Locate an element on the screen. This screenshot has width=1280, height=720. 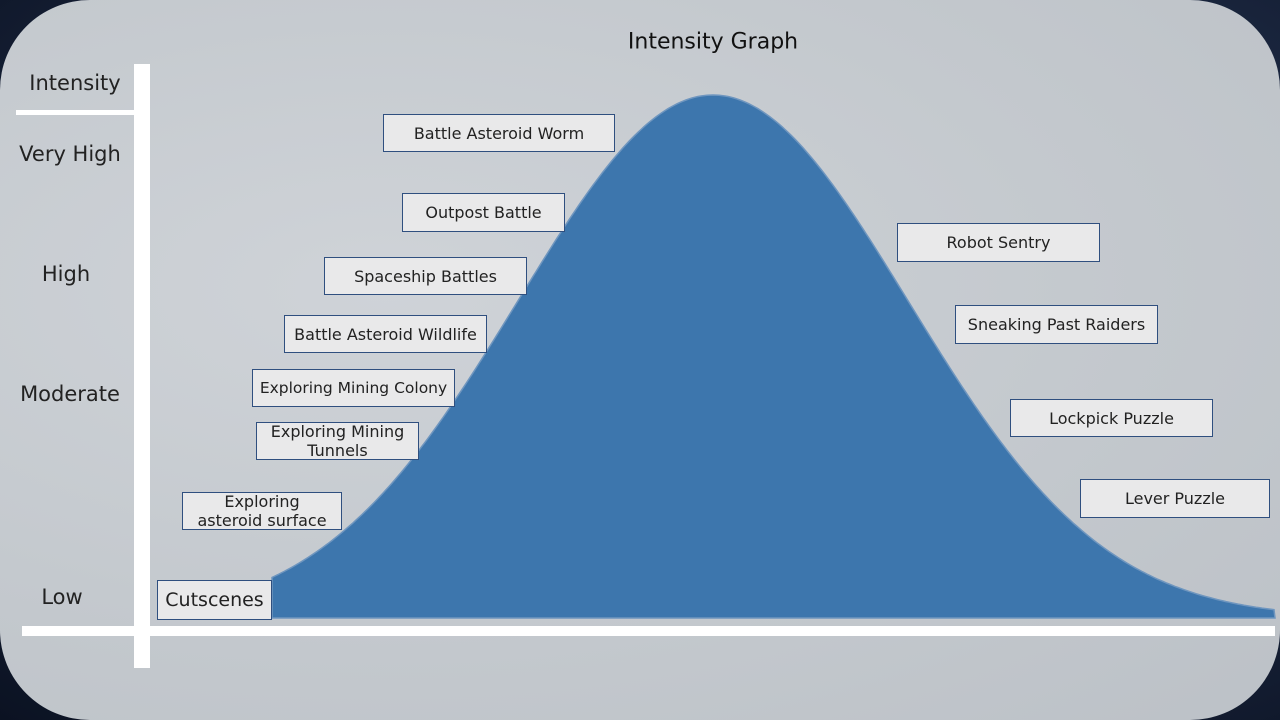
x-axis-bar is located at coordinates (648, 631).